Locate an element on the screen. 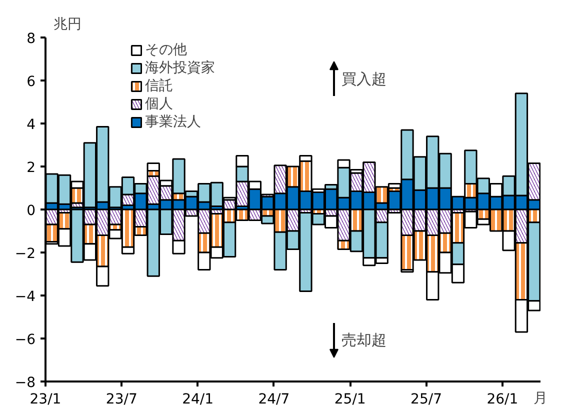 The image size is (561, 419). y-tick-label: −2 is located at coordinates (25, 254).